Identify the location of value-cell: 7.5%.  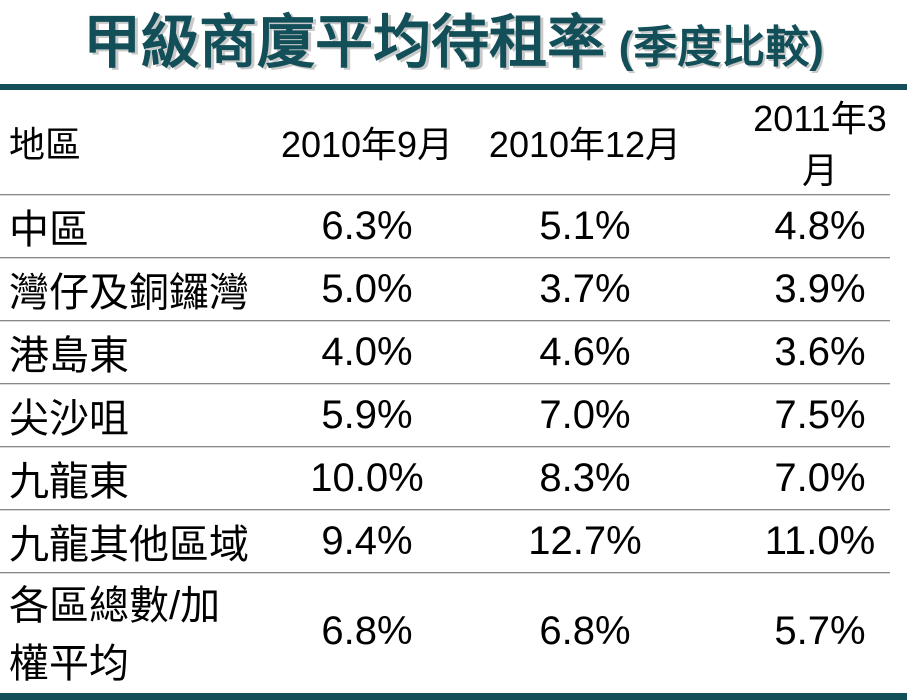
(792, 415).